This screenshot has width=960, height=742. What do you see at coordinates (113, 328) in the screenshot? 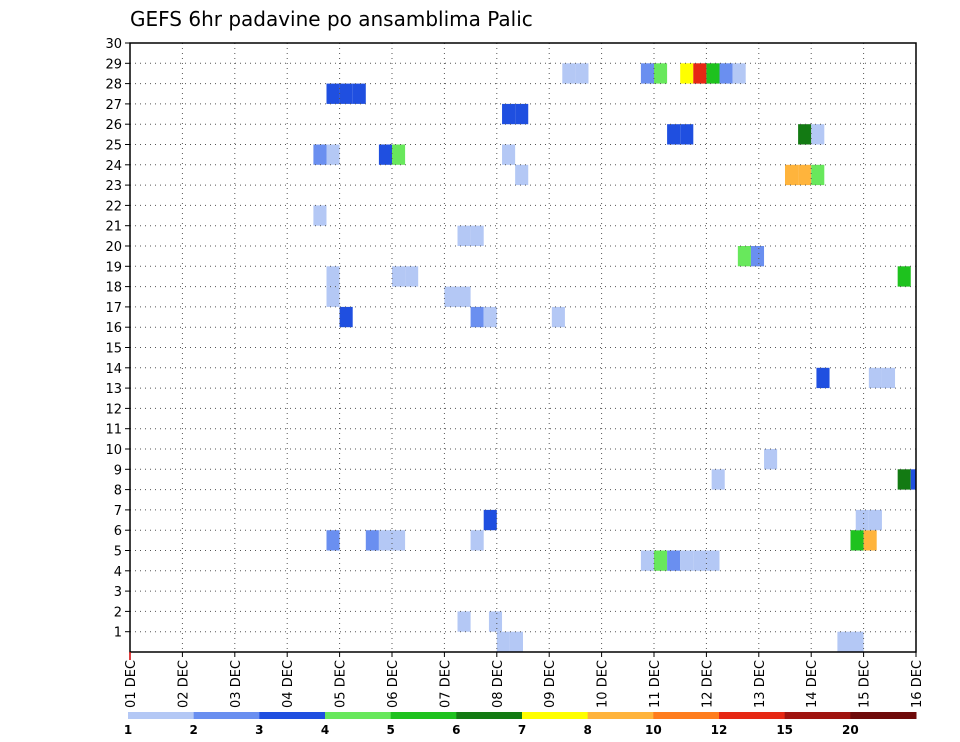
I see `y-tick-label: 16` at bounding box center [113, 328].